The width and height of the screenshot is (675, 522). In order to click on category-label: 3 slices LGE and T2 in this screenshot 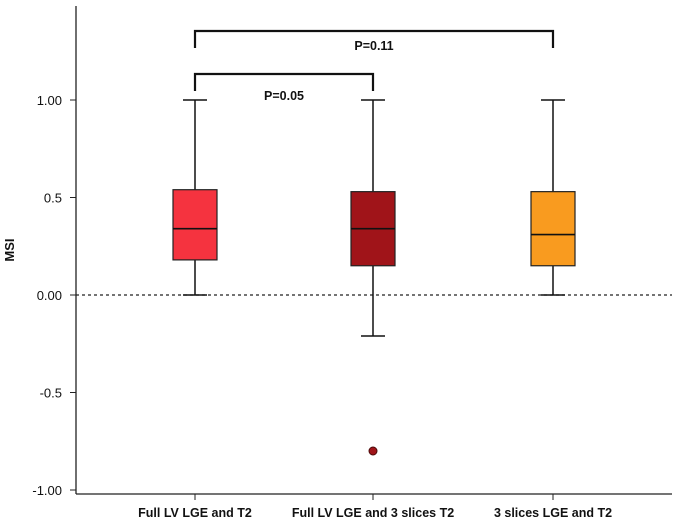, I will do `click(553, 513)`.